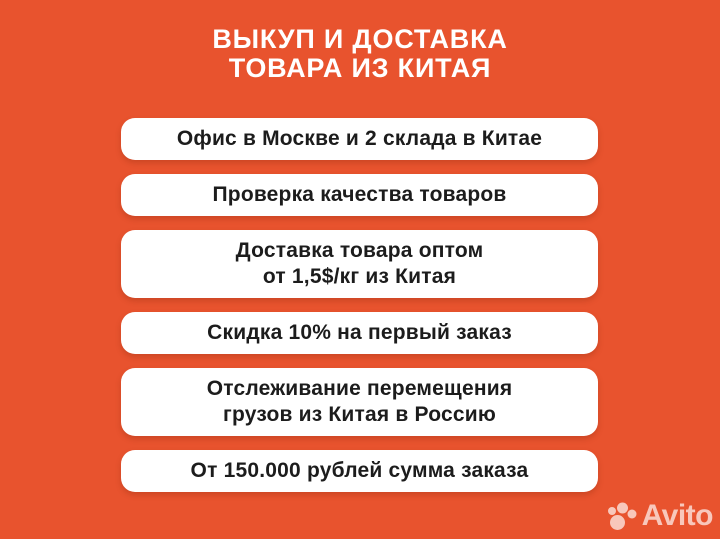 This screenshot has height=539, width=720. Describe the element at coordinates (359, 139) in the screenshot. I see `feature-card-office: Офис в Москве и 2 склада в Китае` at that location.